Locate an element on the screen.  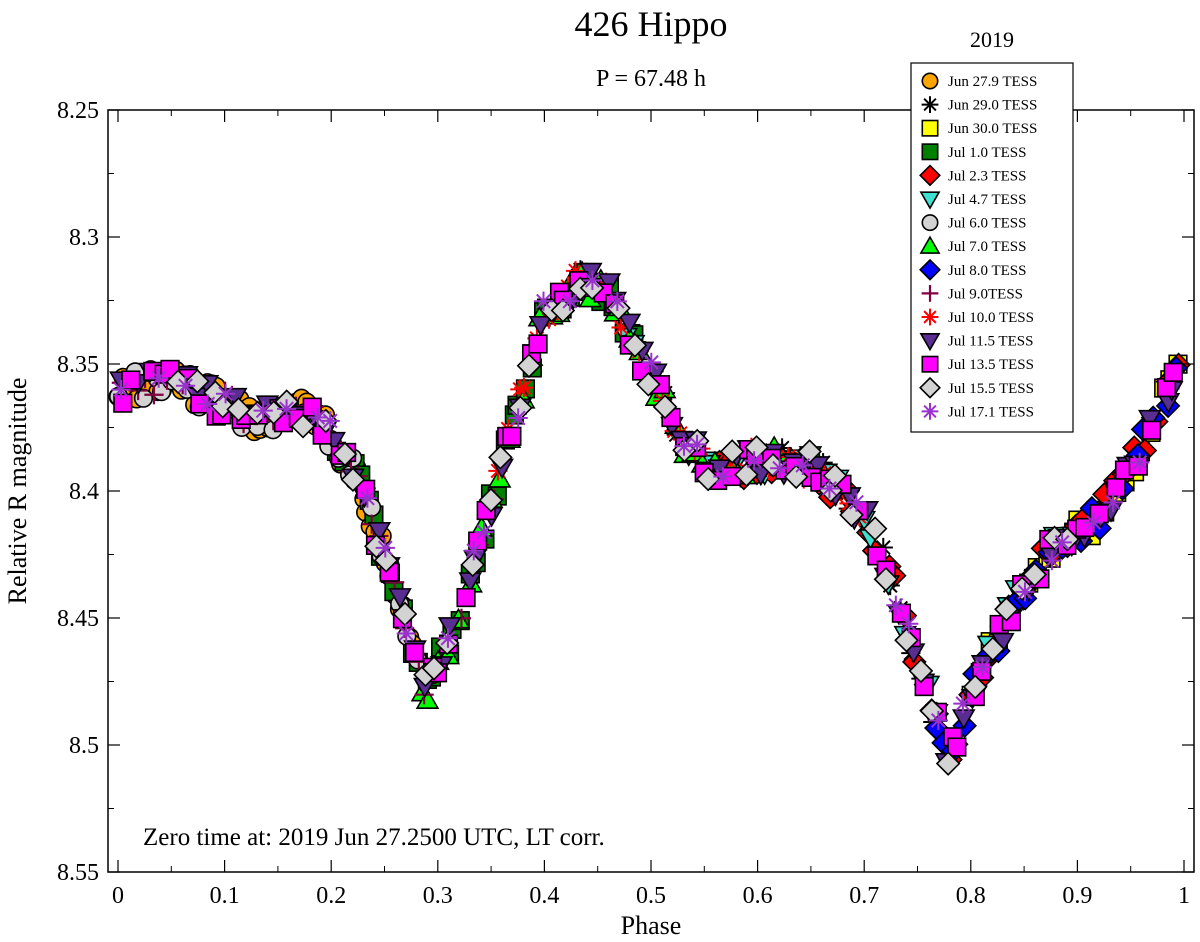
legend-label: Jul 13.5 TESS is located at coordinates (991, 365).